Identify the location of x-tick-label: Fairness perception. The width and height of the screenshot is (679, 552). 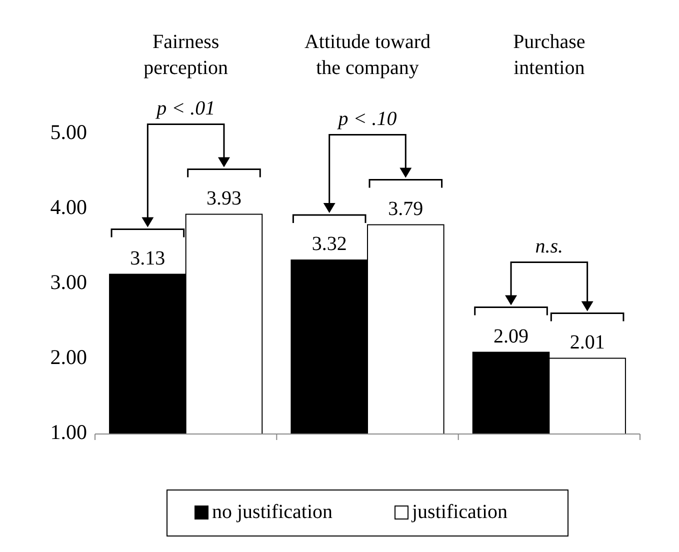
(186, 55).